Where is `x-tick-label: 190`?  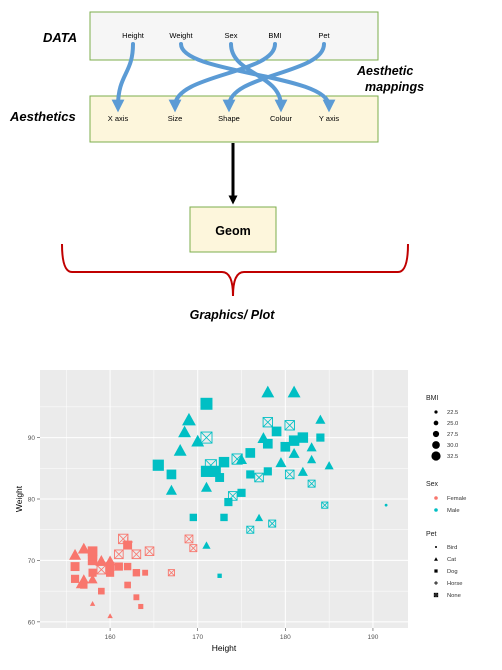
x-tick-label: 190 is located at coordinates (373, 637).